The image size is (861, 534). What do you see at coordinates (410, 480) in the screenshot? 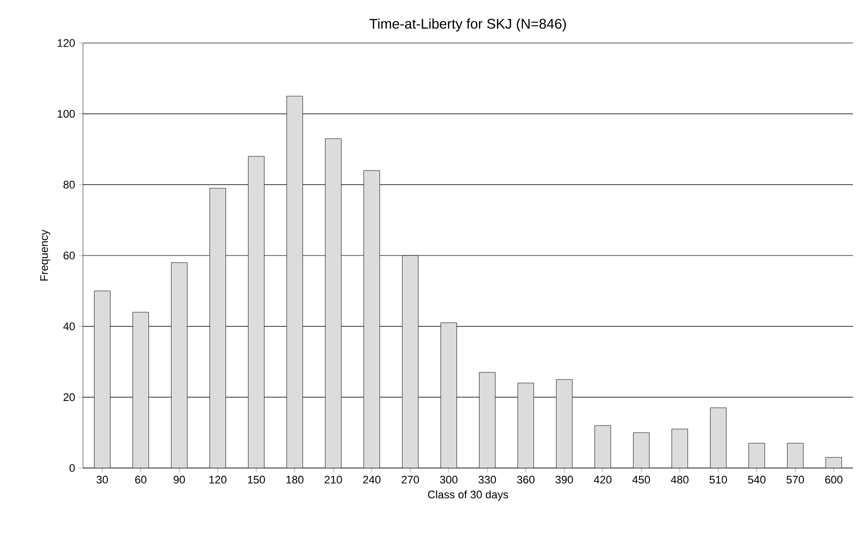
I see `x-tick-label: 270` at bounding box center [410, 480].